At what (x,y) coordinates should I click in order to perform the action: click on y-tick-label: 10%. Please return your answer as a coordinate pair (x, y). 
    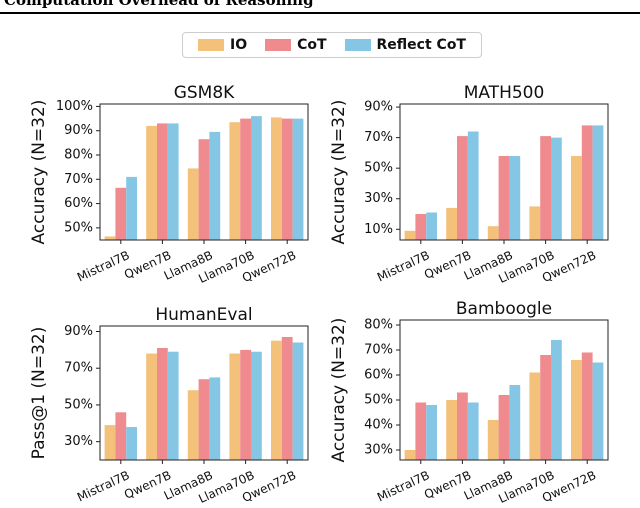
    Looking at the image, I should click on (378, 229).